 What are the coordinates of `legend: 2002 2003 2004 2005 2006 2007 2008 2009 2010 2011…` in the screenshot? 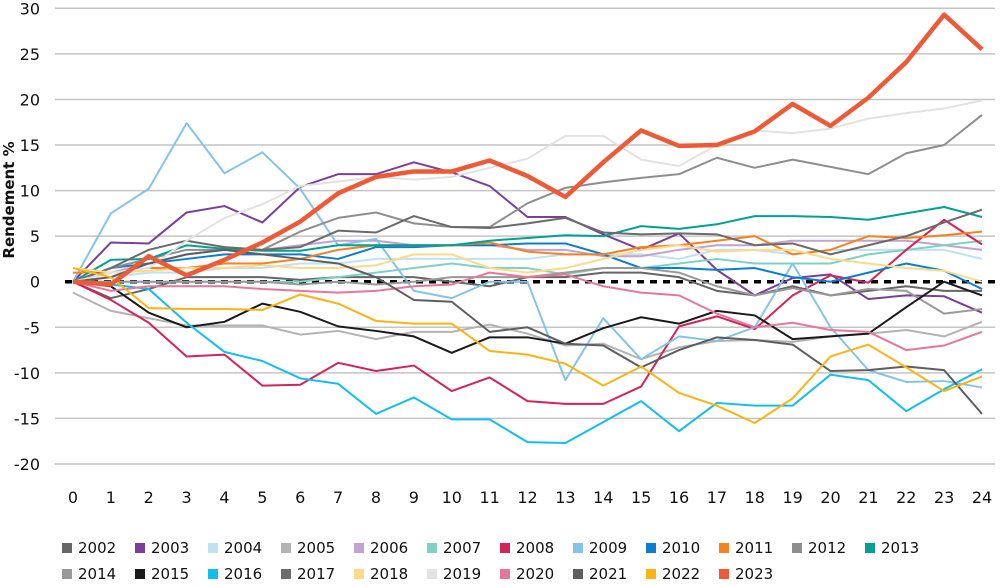 It's located at (531, 561).